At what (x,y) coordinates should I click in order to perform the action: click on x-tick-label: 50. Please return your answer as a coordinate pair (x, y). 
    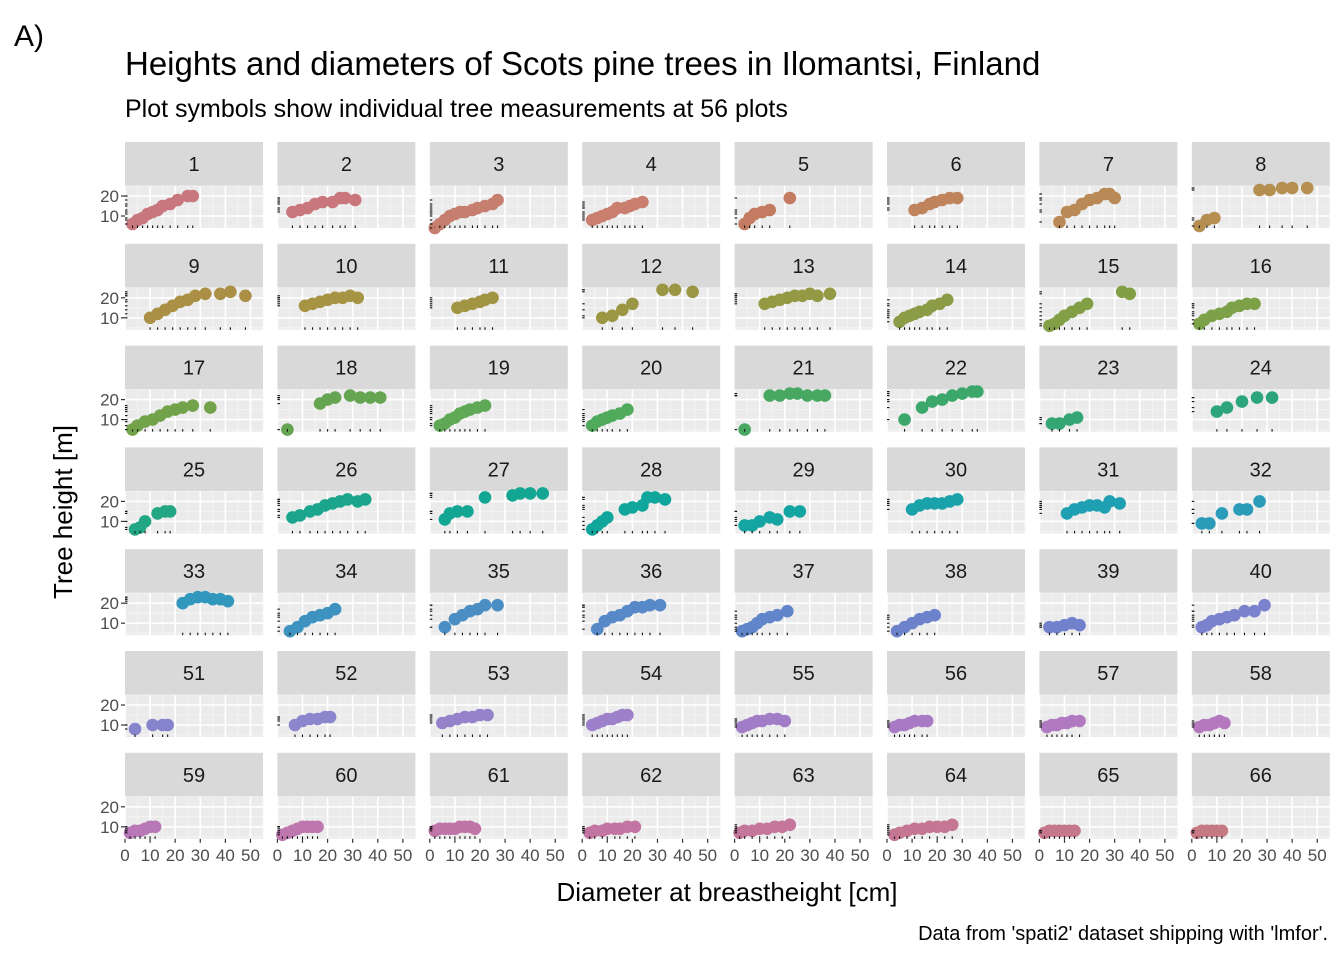
    Looking at the image, I should click on (1317, 855).